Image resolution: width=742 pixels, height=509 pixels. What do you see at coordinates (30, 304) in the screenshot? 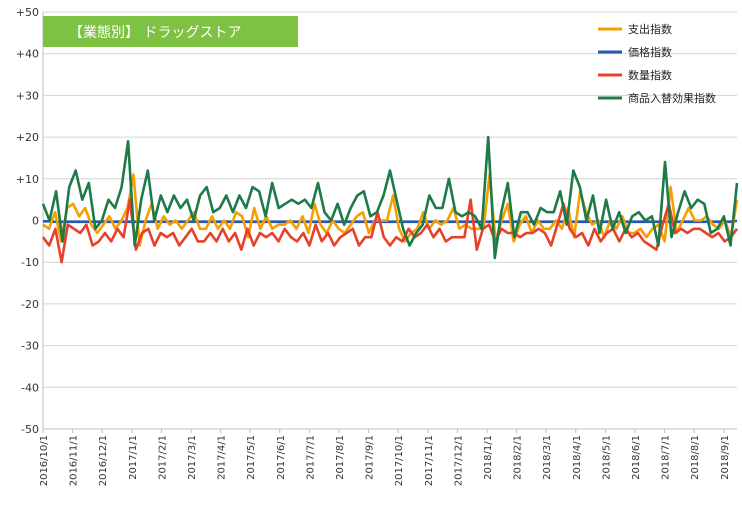
I see `y-tick-label: -20` at bounding box center [30, 304].